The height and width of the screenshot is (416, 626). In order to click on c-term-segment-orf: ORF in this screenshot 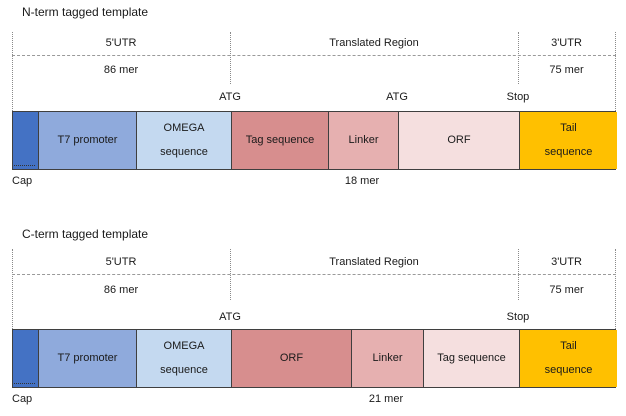, I will do `click(291, 358)`.